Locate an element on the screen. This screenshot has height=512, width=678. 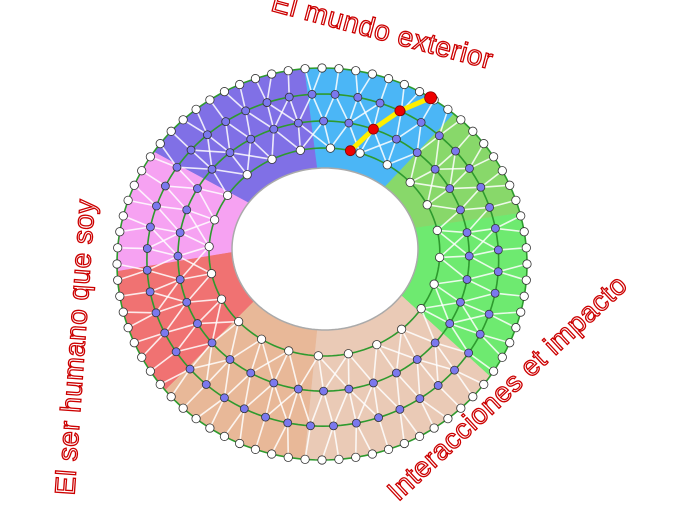
inner-hole is located at coordinates (325, 249).